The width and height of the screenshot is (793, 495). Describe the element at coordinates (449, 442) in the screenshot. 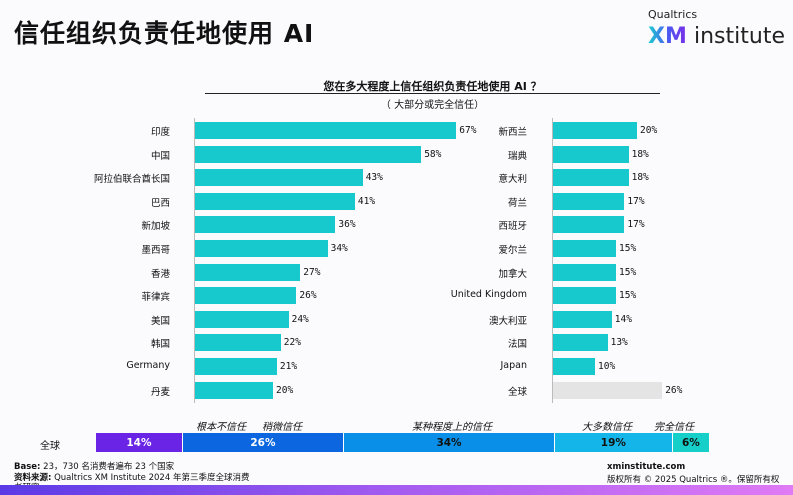

I see `stack-segment: 34%` at that location.